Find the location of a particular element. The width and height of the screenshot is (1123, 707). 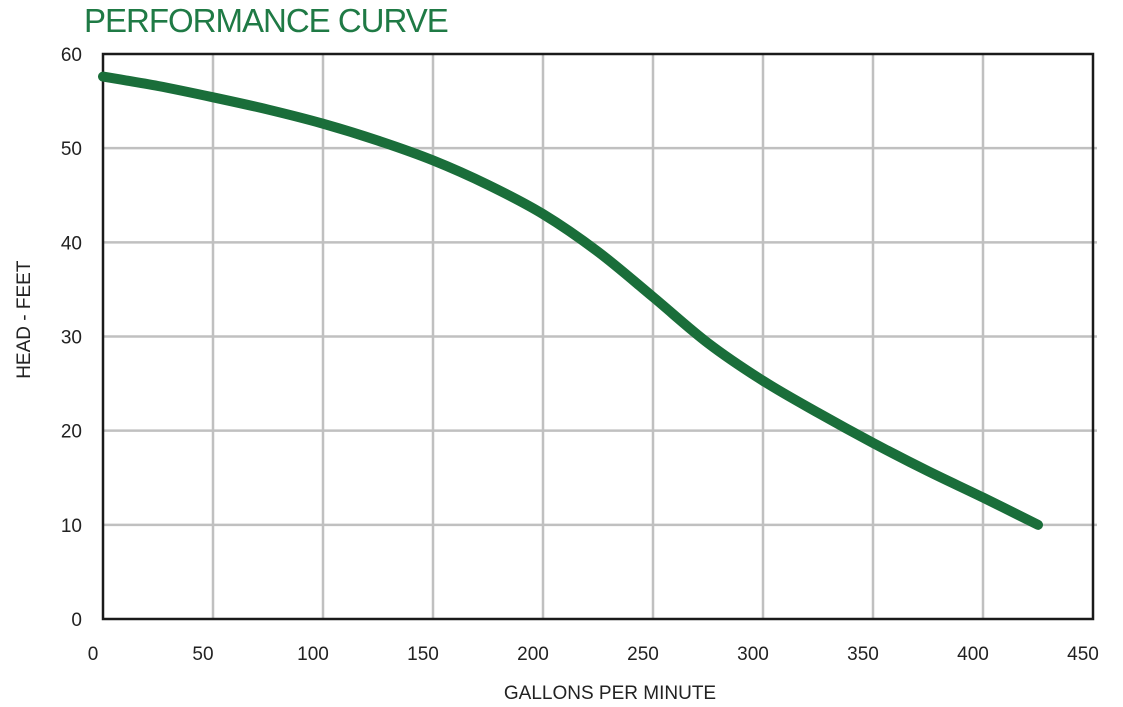

x-tick-label: 350 is located at coordinates (863, 654).